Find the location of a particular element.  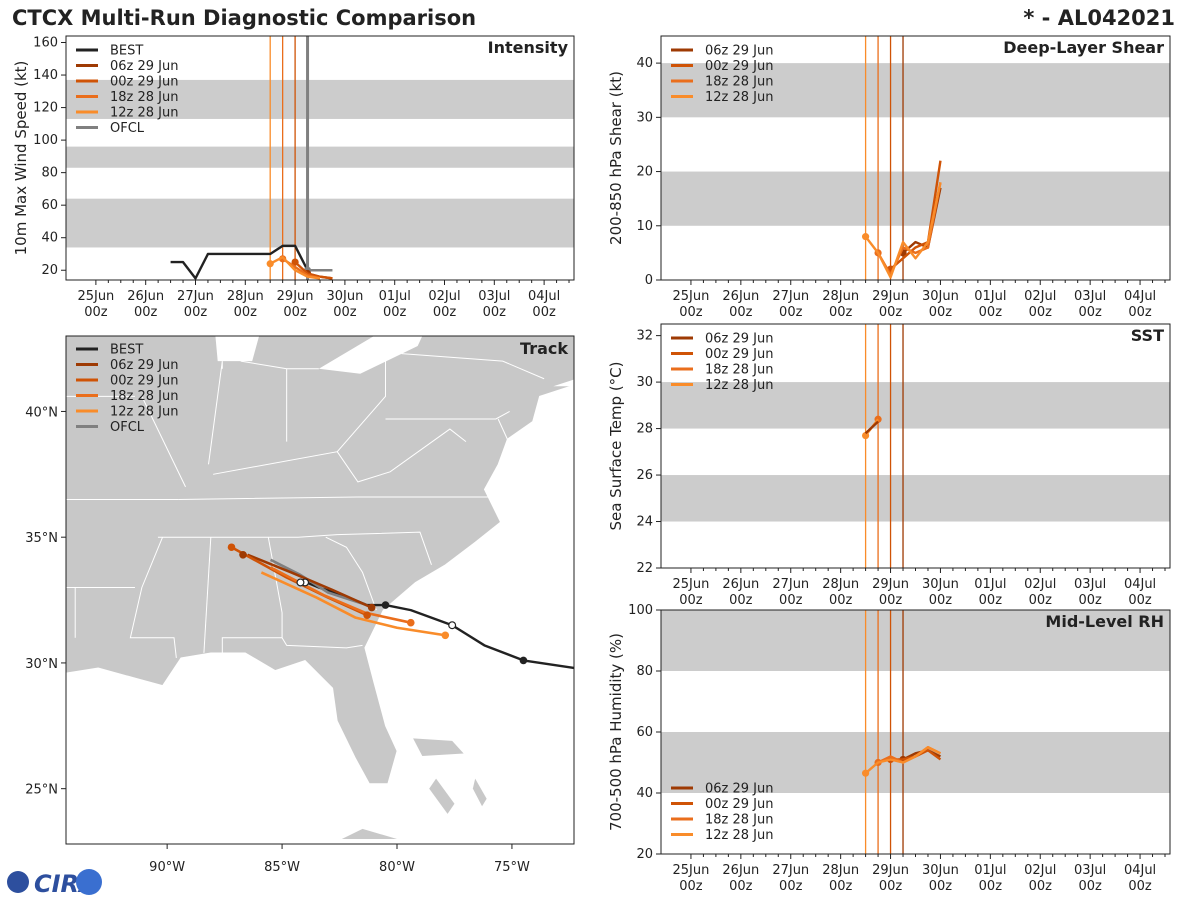

panel-title: Deep-Layer Shear is located at coordinates (1083, 47).